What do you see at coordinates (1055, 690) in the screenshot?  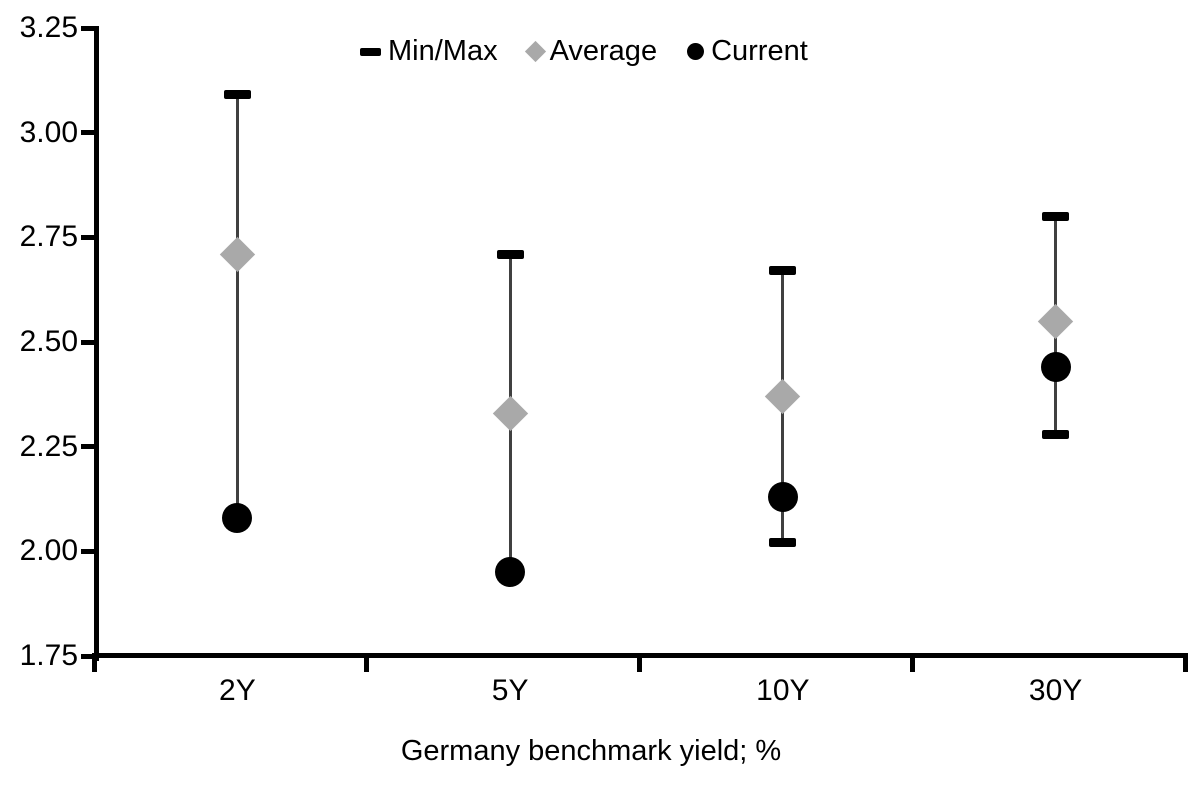 I see `x-tick-label: 30Y` at bounding box center [1055, 690].